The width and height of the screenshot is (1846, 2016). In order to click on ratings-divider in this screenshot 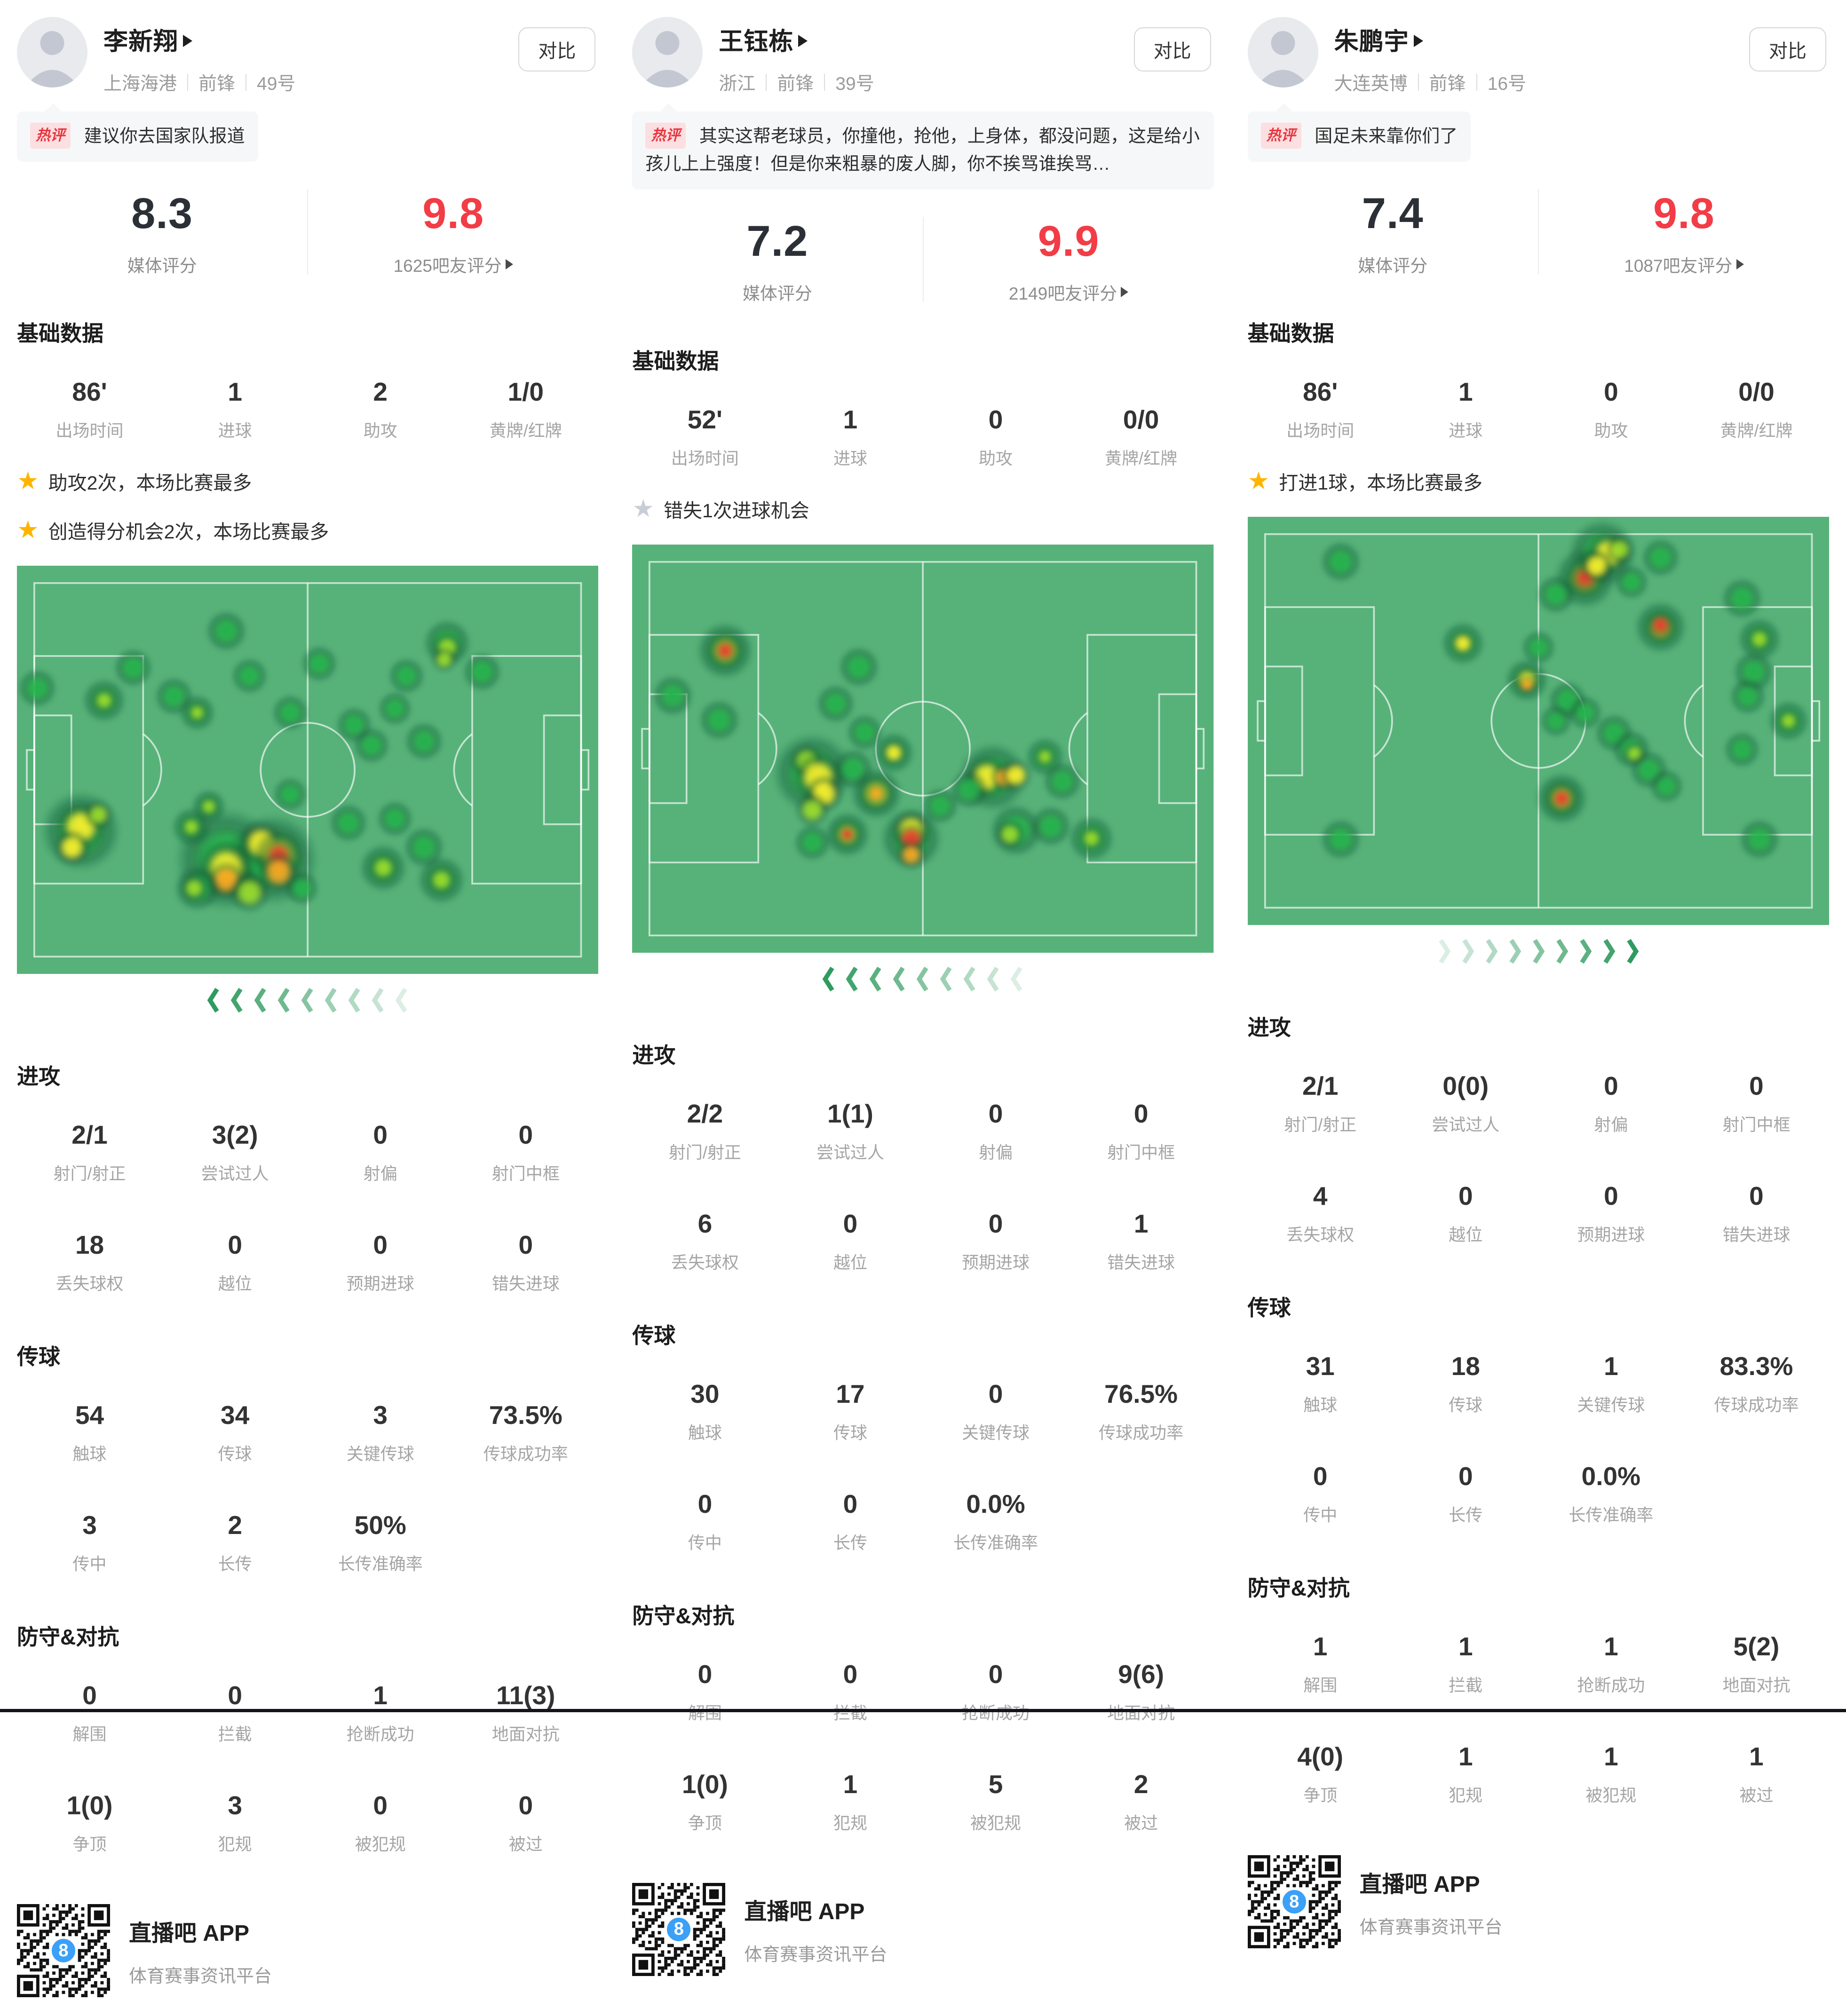, I will do `click(308, 232)`.